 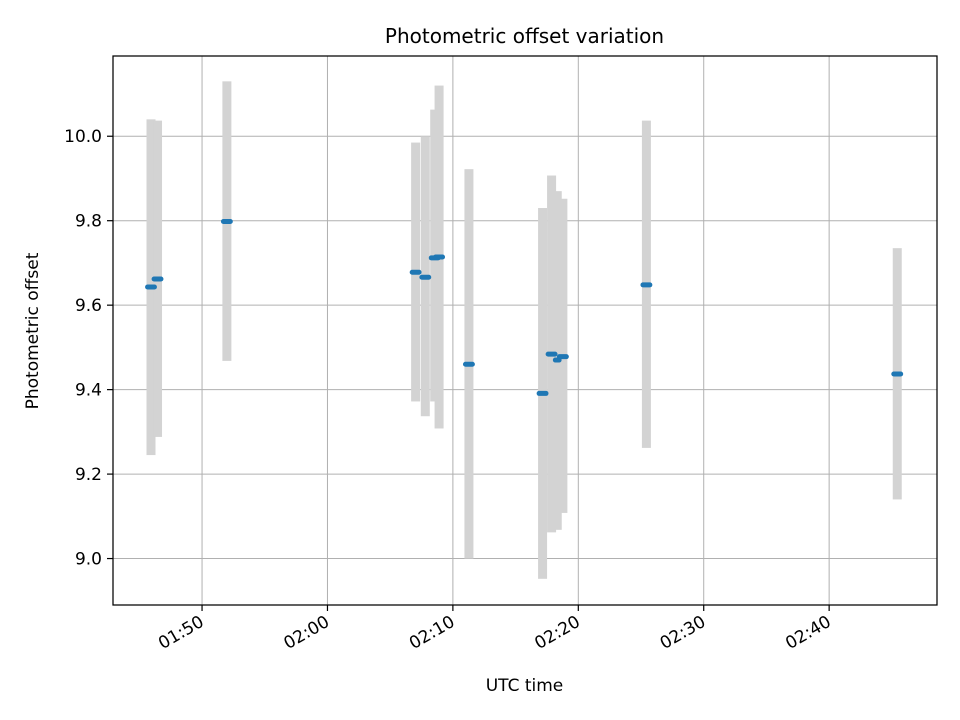 What do you see at coordinates (525, 686) in the screenshot?
I see `x-axis-title: UTC time` at bounding box center [525, 686].